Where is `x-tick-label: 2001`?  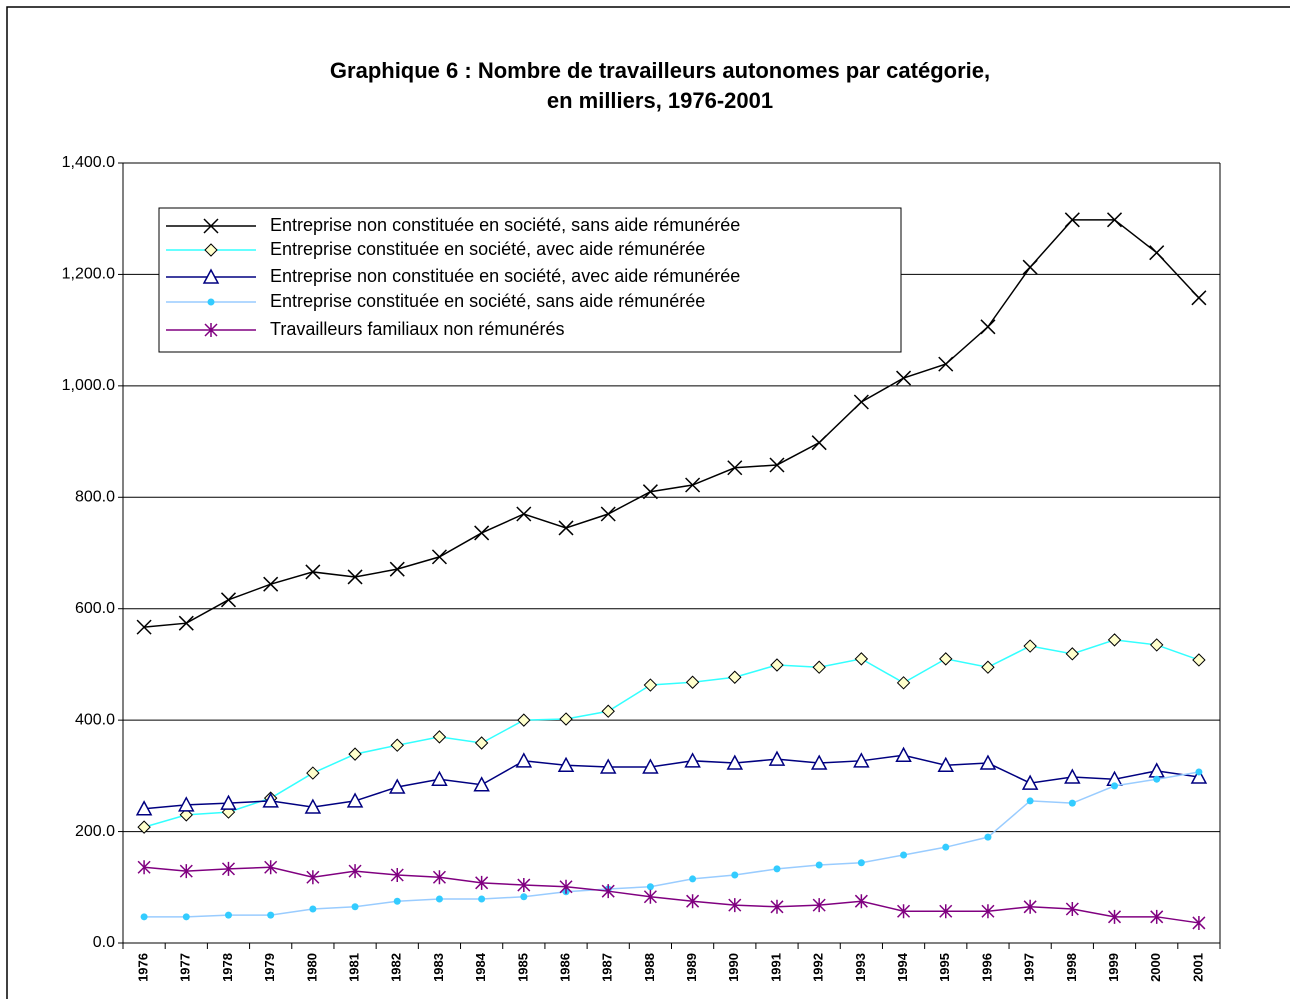 x-tick-label: 2001 is located at coordinates (1197, 967).